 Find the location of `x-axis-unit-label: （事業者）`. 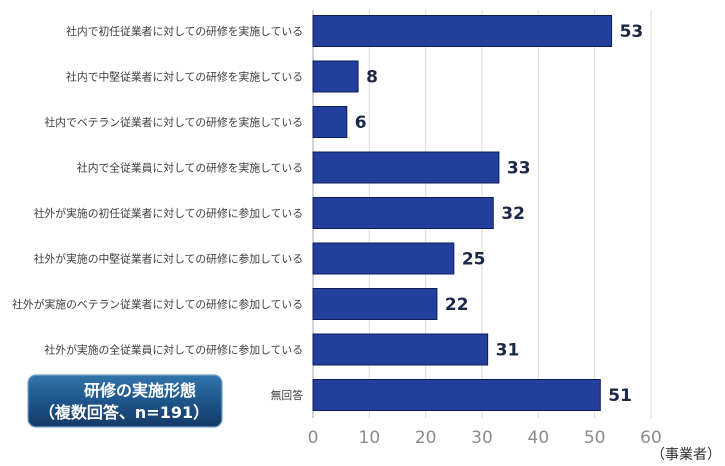

x-axis-unit-label: （事業者） is located at coordinates (686, 455).